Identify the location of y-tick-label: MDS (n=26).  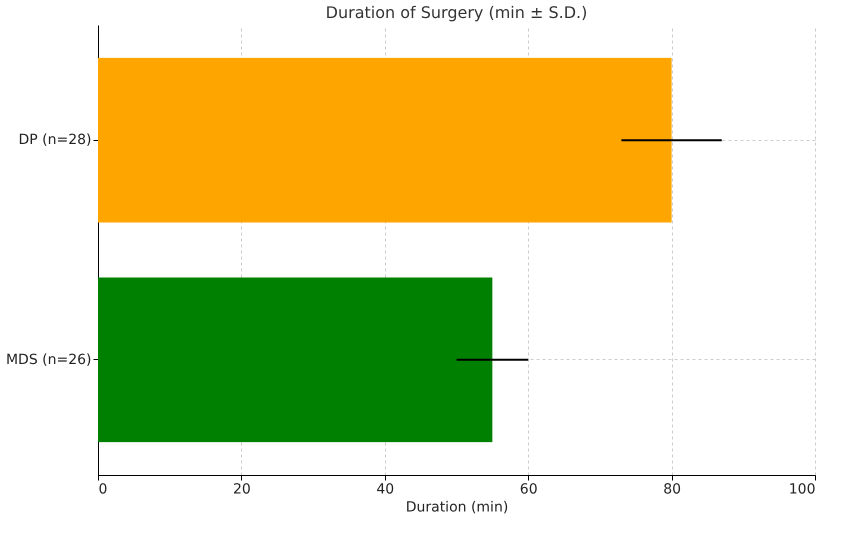
(49, 360).